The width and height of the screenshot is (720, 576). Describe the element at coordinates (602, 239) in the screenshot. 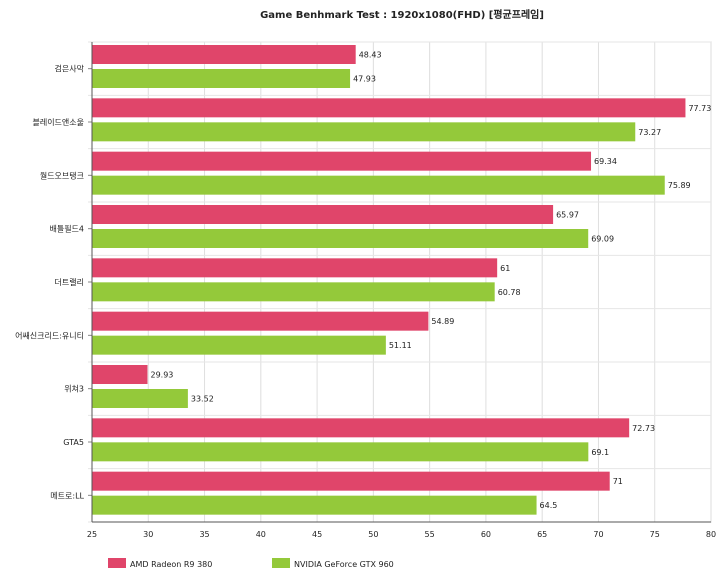

I see `data-label: 69.09` at that location.